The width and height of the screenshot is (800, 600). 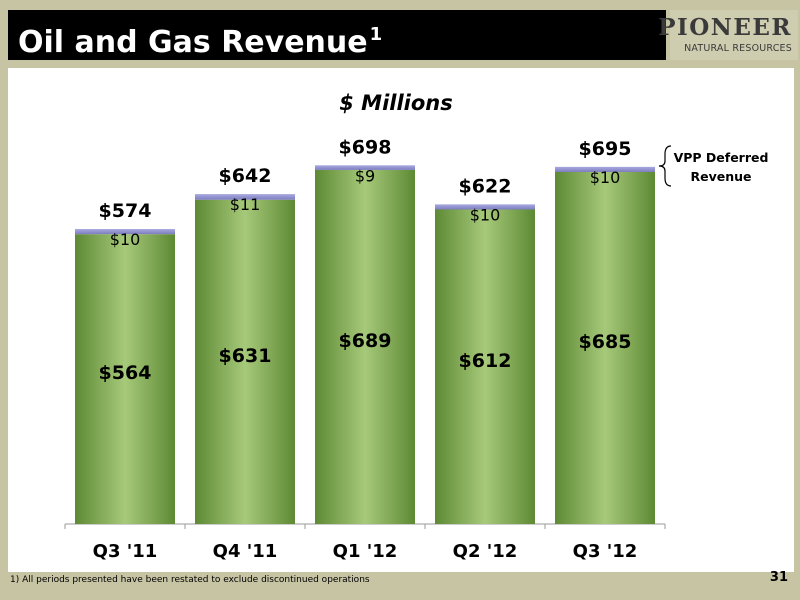 What do you see at coordinates (485, 551) in the screenshot?
I see `x-tick-label: Q2 '12` at bounding box center [485, 551].